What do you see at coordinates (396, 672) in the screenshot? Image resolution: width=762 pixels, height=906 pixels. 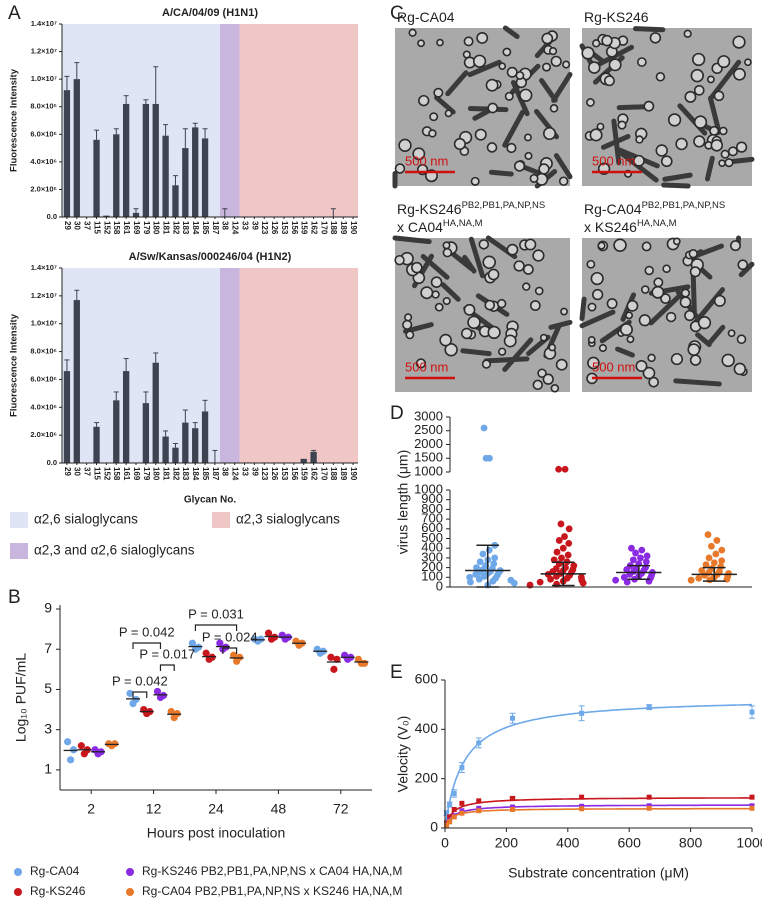 I see `panel-label: E` at bounding box center [396, 672].